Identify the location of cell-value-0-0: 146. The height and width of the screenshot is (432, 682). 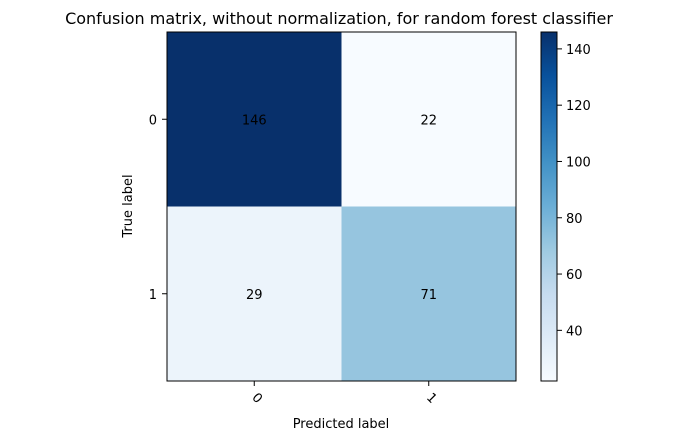
(254, 120).